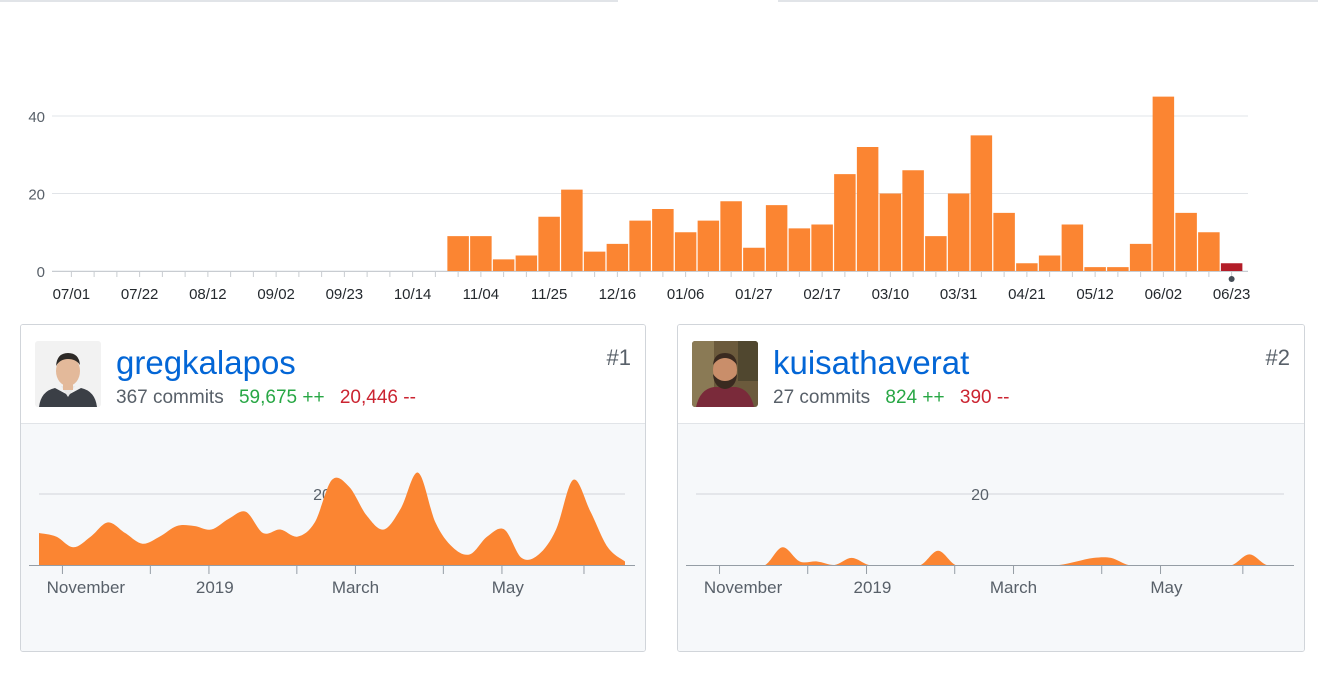  Describe the element at coordinates (871, 362) in the screenshot. I see `contributor-username-link: kuisathaverat` at that location.